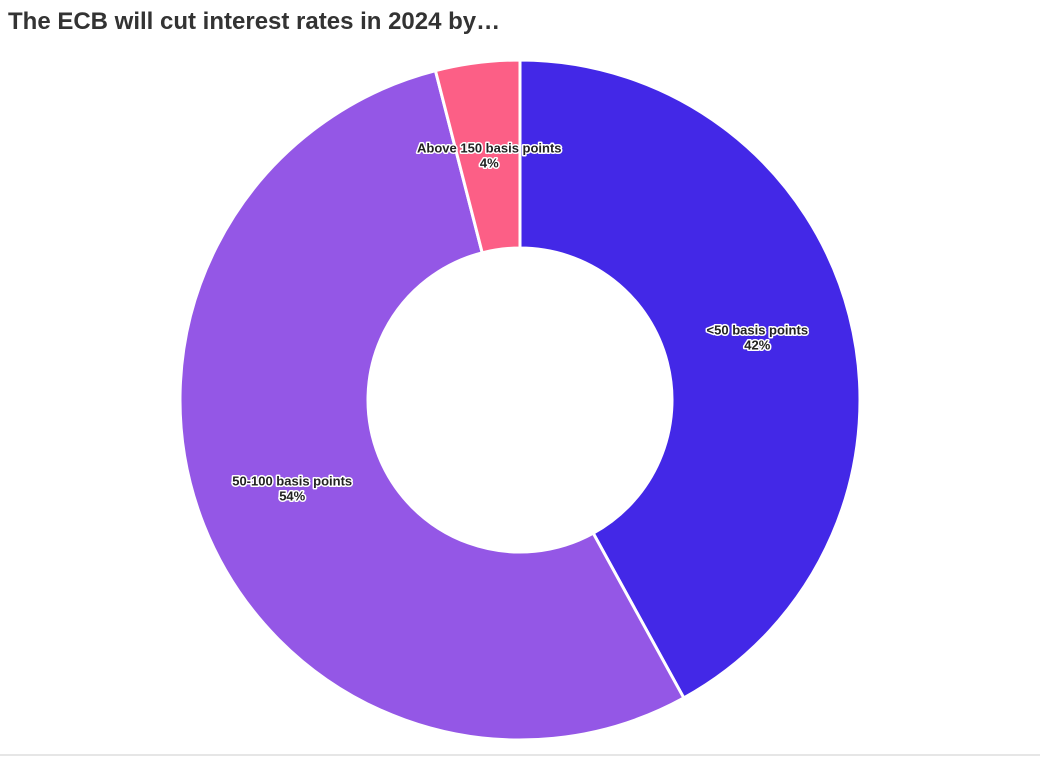  I want to click on slice-value: 54%, so click(292, 496).